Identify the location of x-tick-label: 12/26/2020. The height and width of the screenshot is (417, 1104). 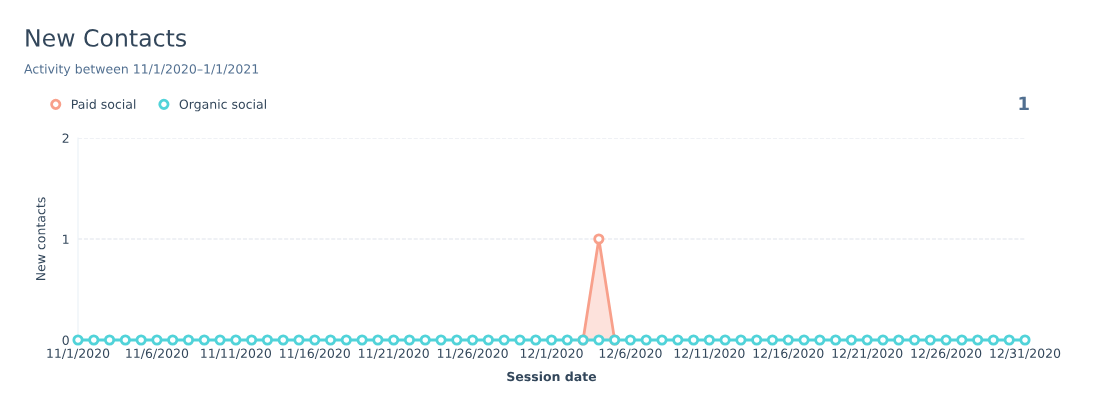
(946, 353).